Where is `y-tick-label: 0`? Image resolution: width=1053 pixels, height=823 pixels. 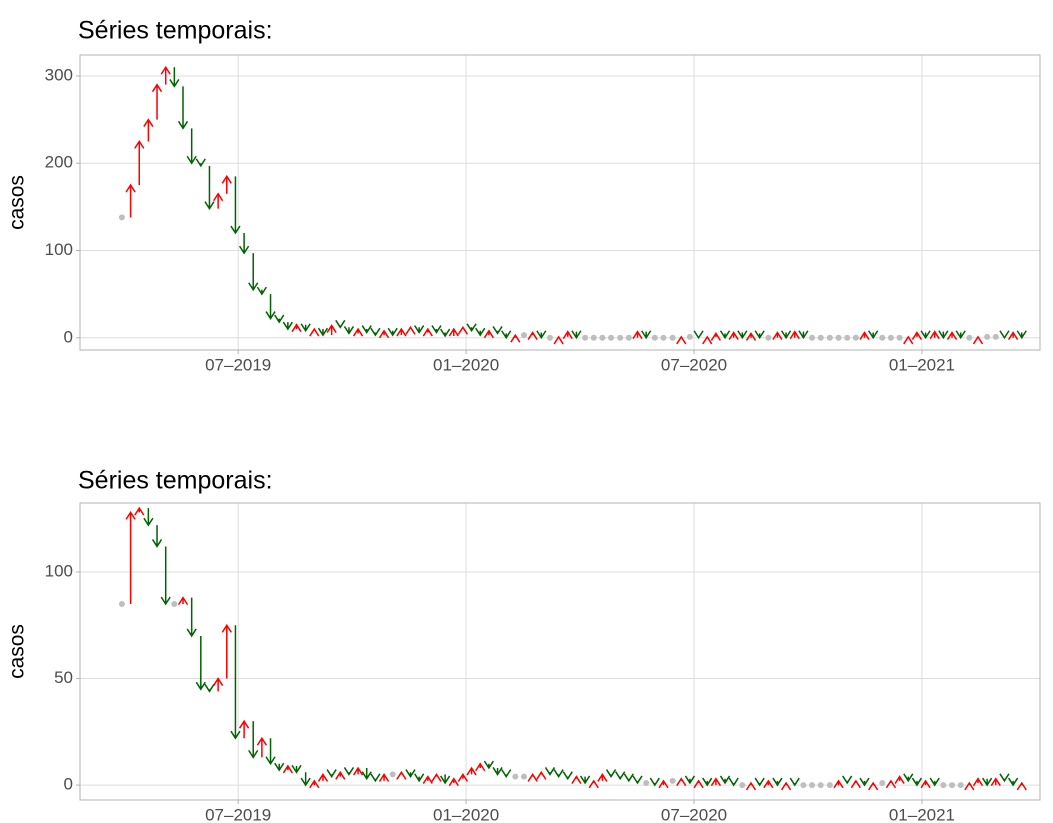
y-tick-label: 0 is located at coordinates (68, 784).